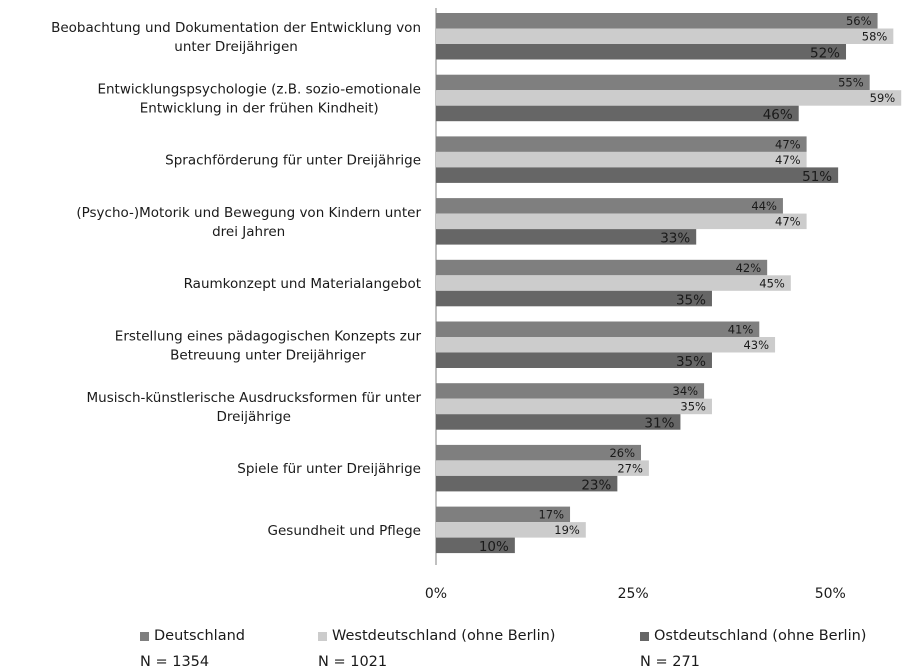 Image resolution: width=905 pixels, height=671 pixels. What do you see at coordinates (436, 594) in the screenshot?
I see `x-tick-label: 0%` at bounding box center [436, 594].